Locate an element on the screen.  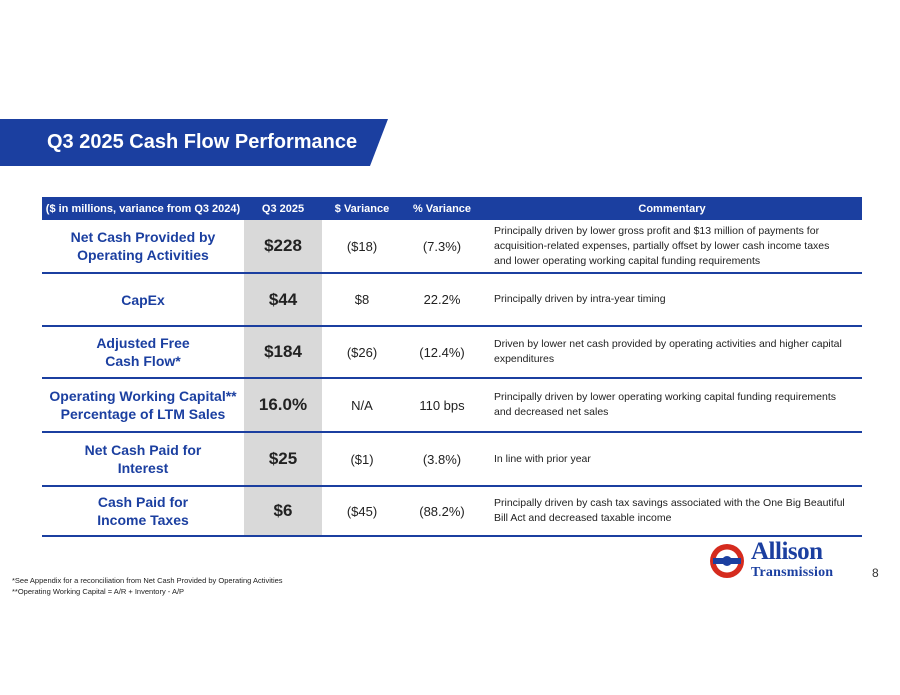
row-q3-value: $228 is located at coordinates (283, 246).